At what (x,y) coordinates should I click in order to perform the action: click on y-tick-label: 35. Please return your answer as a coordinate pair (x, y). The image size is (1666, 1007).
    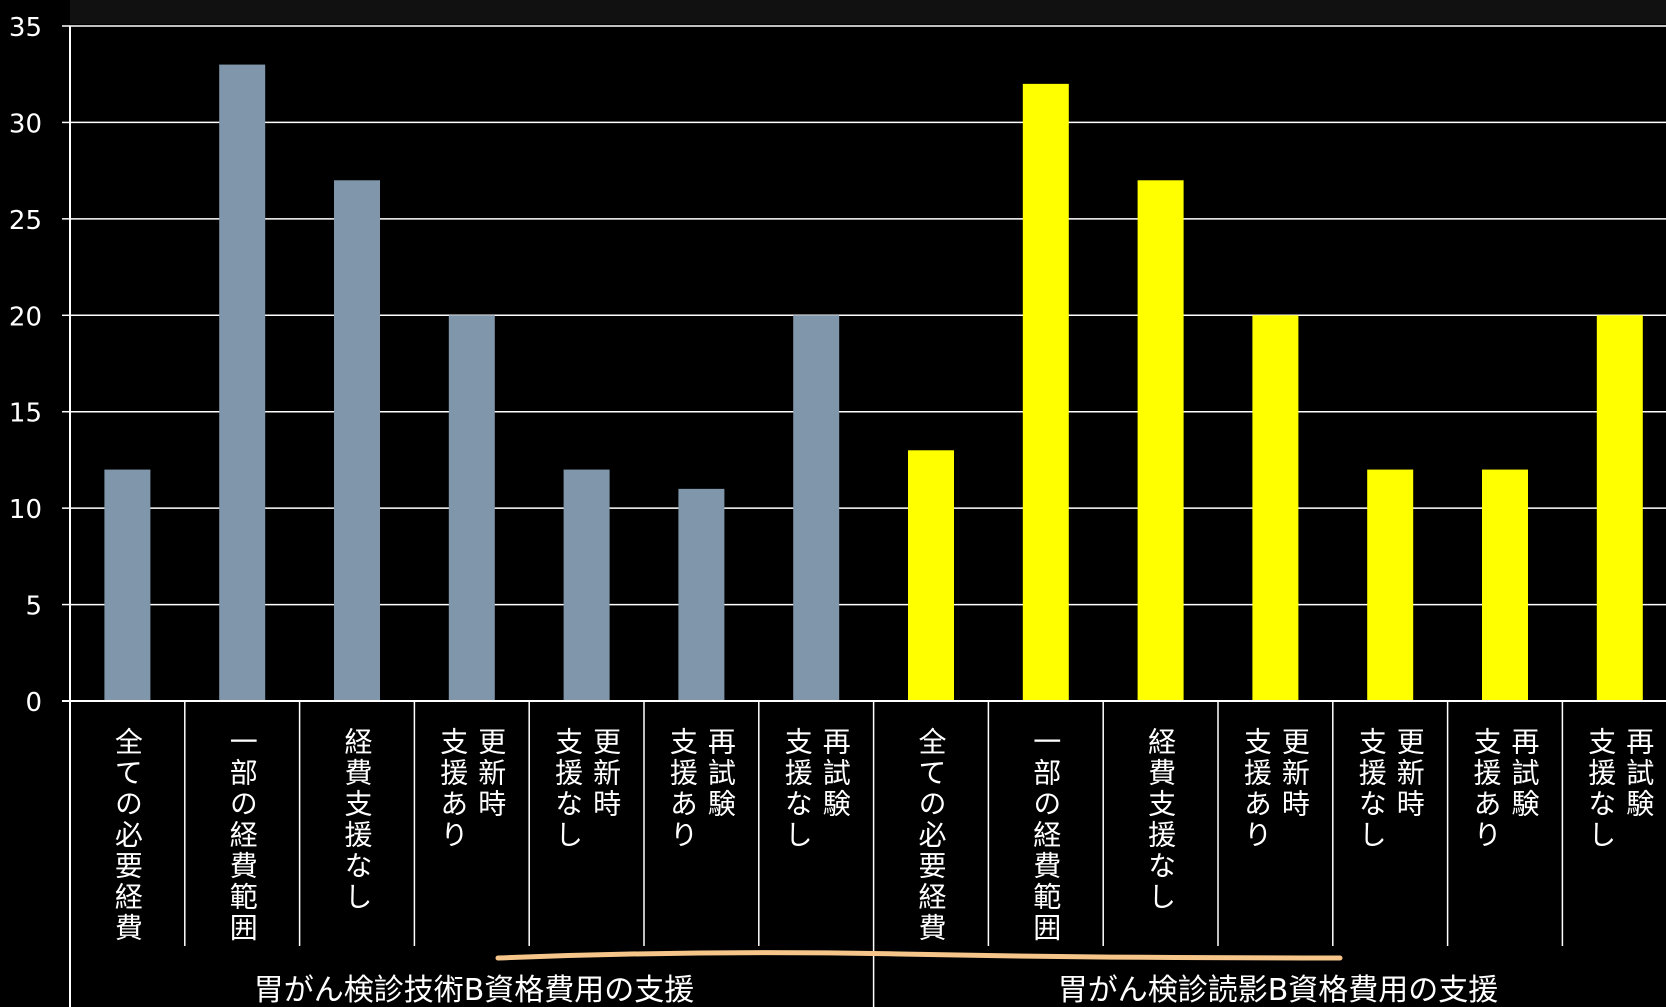
    Looking at the image, I should click on (25, 28).